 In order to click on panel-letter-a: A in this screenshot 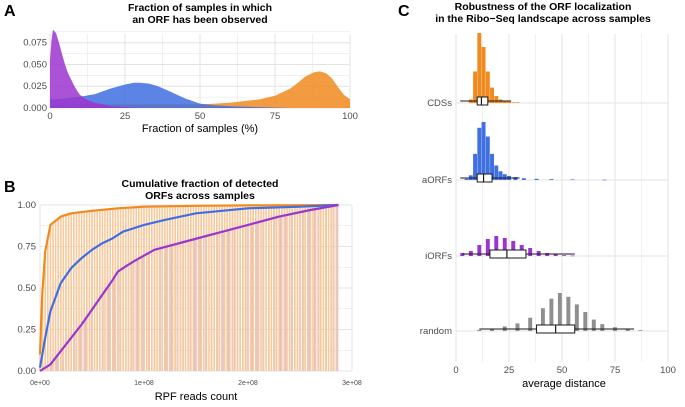, I will do `click(10, 11)`.